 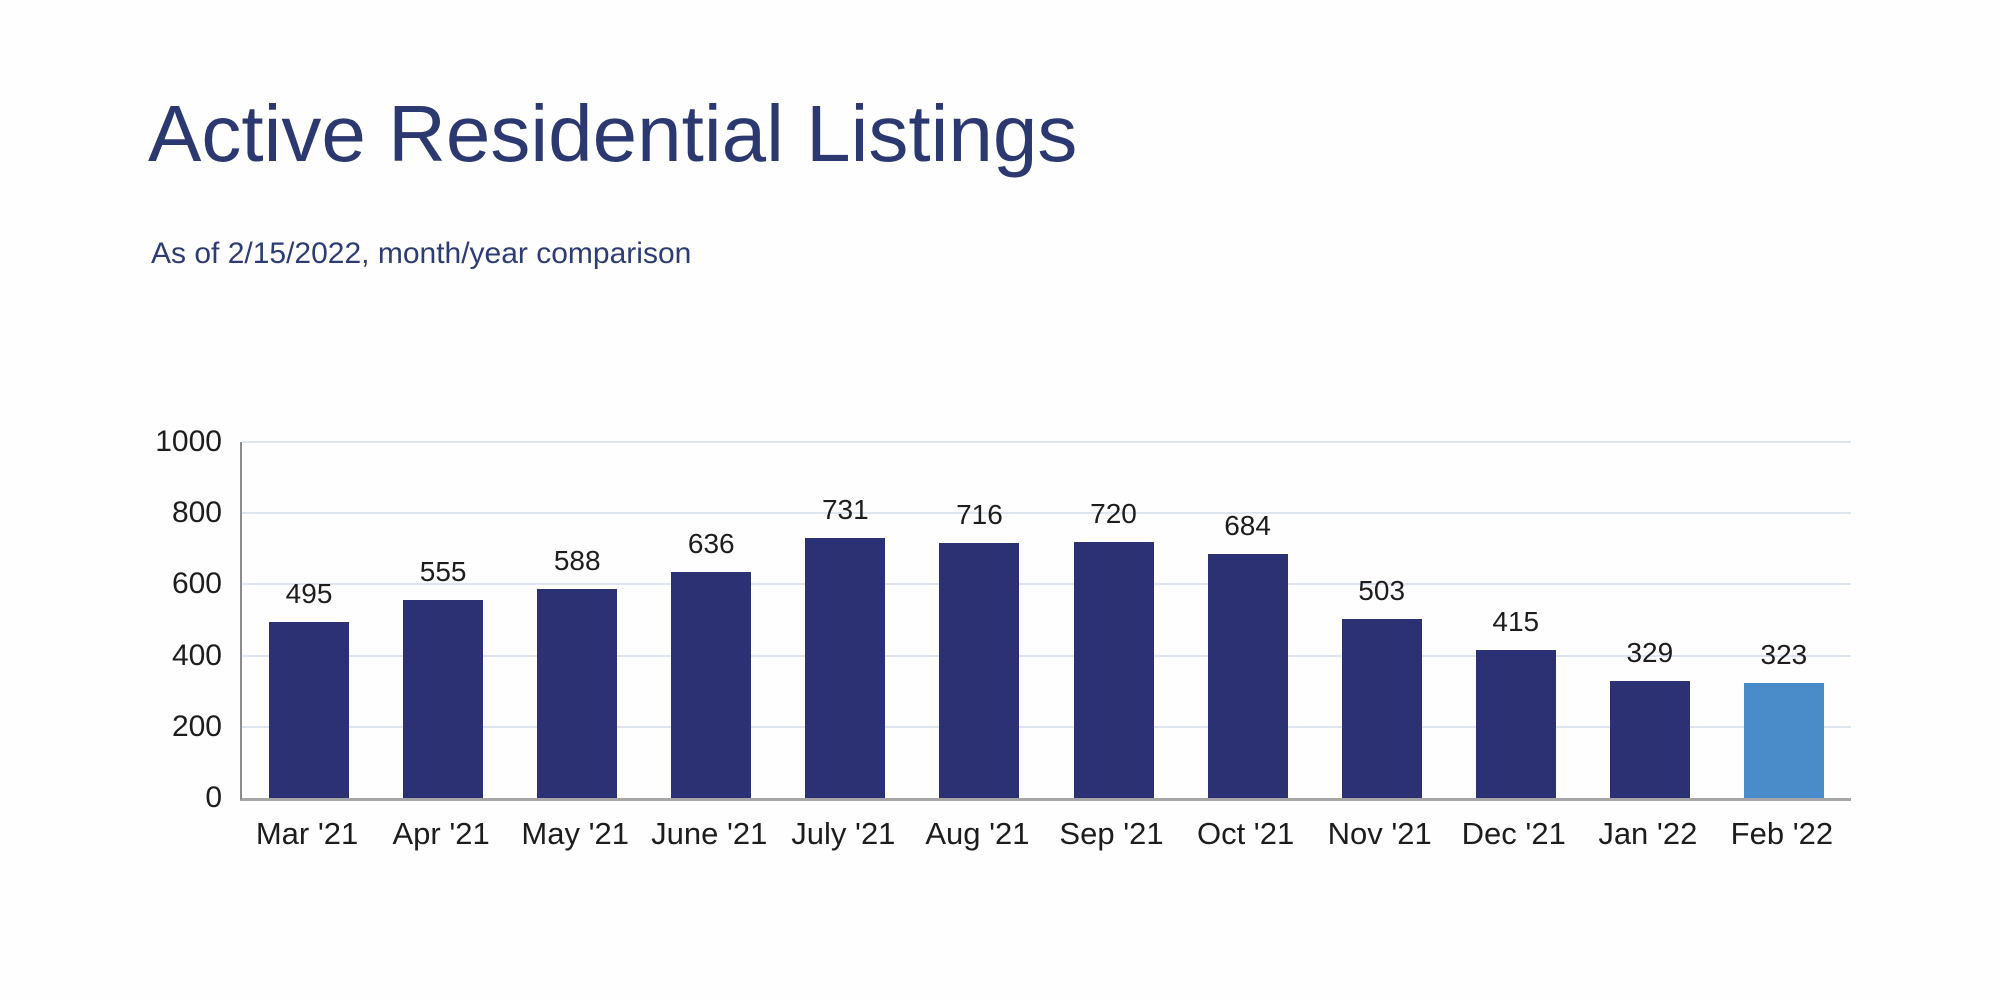 What do you see at coordinates (213, 797) in the screenshot?
I see `y-tick-label-0: 0` at bounding box center [213, 797].